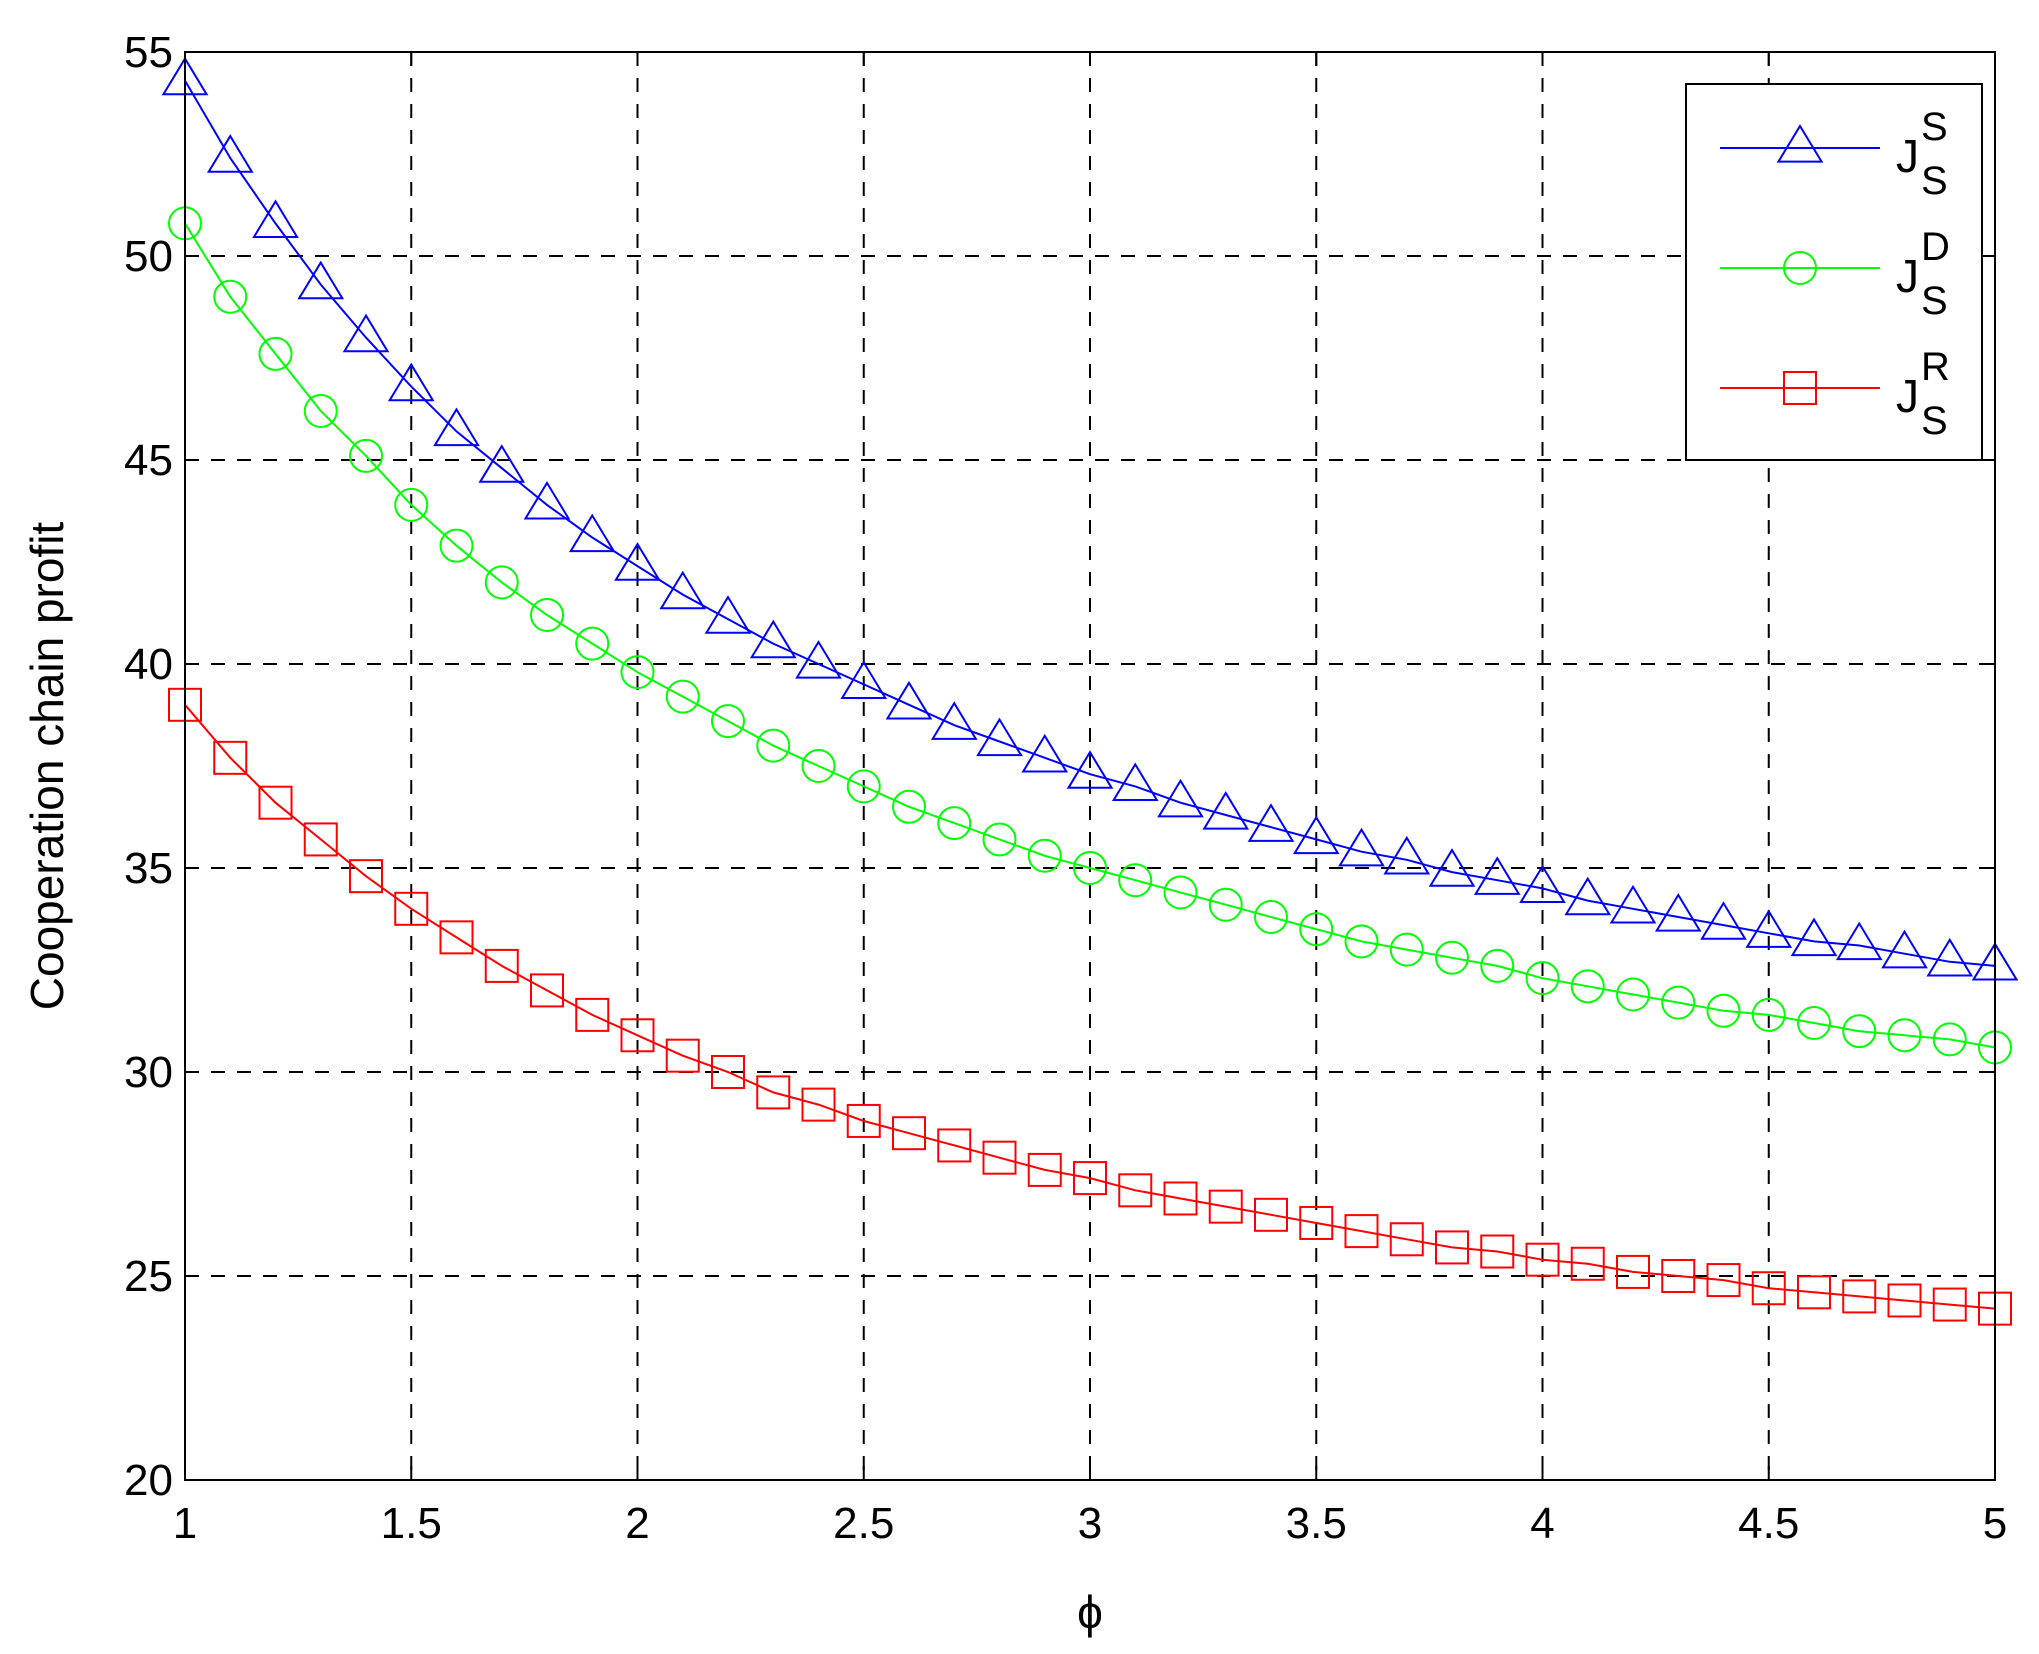 This screenshot has width=2039, height=1654. What do you see at coordinates (148, 460) in the screenshot?
I see `y-tick-label: 45` at bounding box center [148, 460].